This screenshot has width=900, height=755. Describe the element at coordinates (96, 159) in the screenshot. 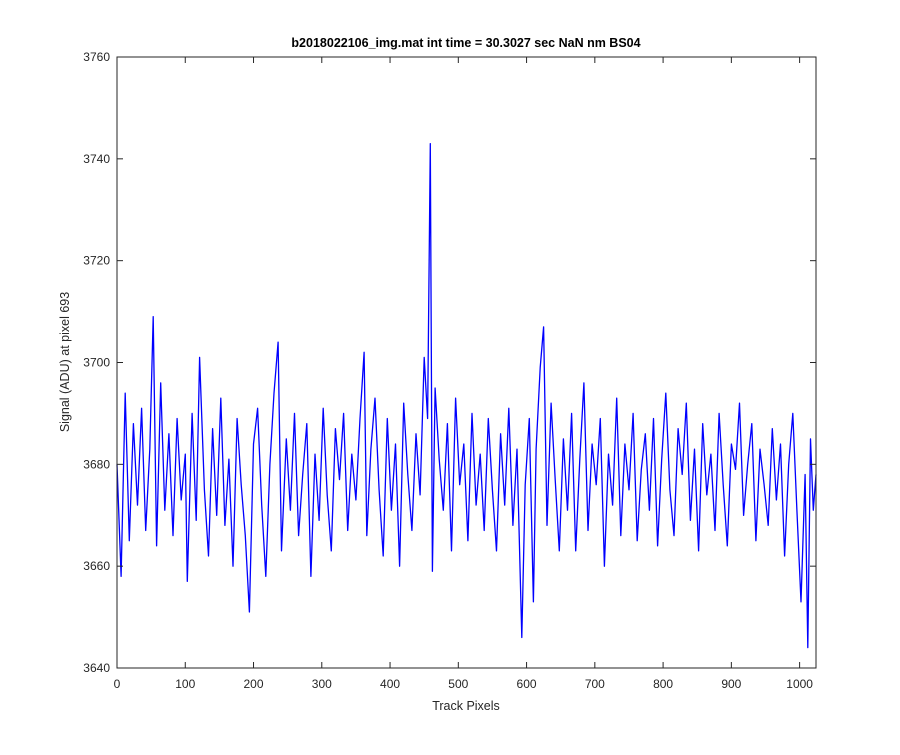

I see `y-tick-label: 3740` at that location.